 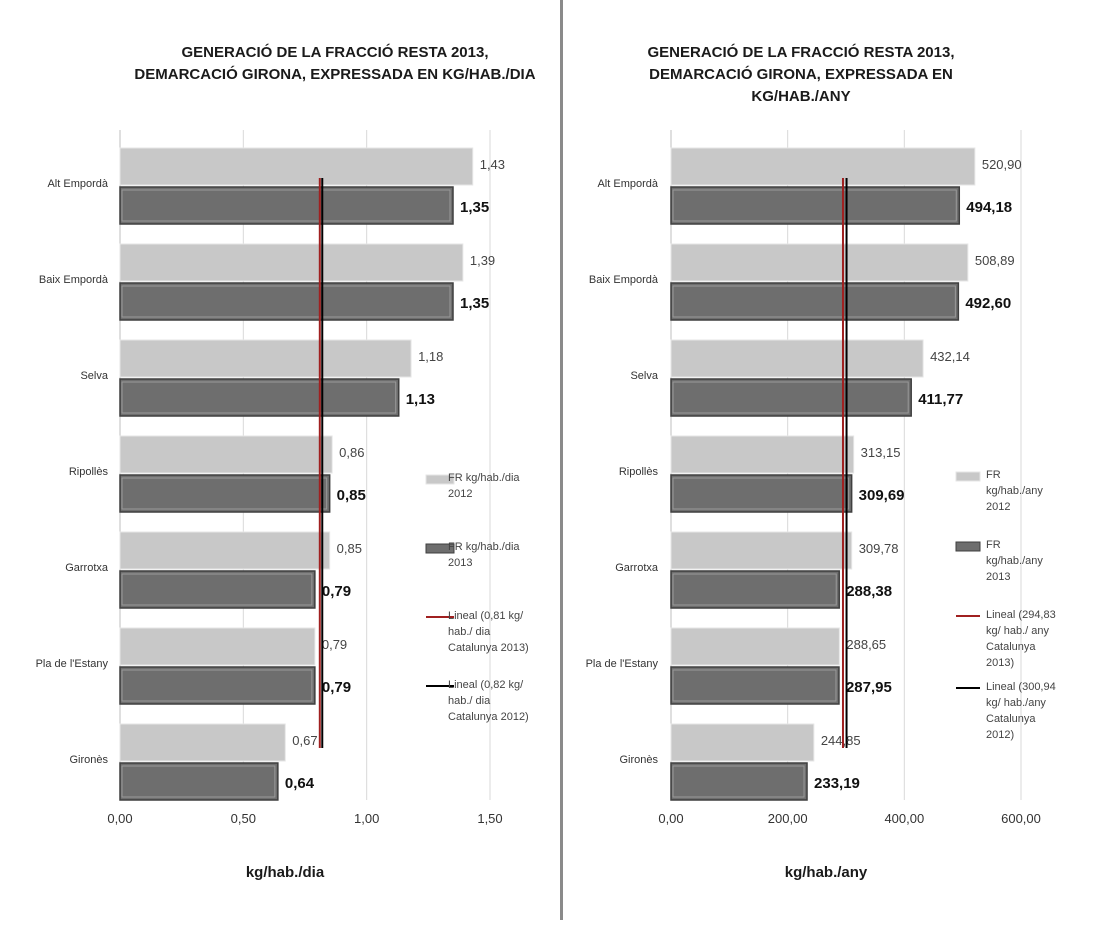 What do you see at coordinates (1000, 735) in the screenshot?
I see `legend-label: 2012)` at bounding box center [1000, 735].